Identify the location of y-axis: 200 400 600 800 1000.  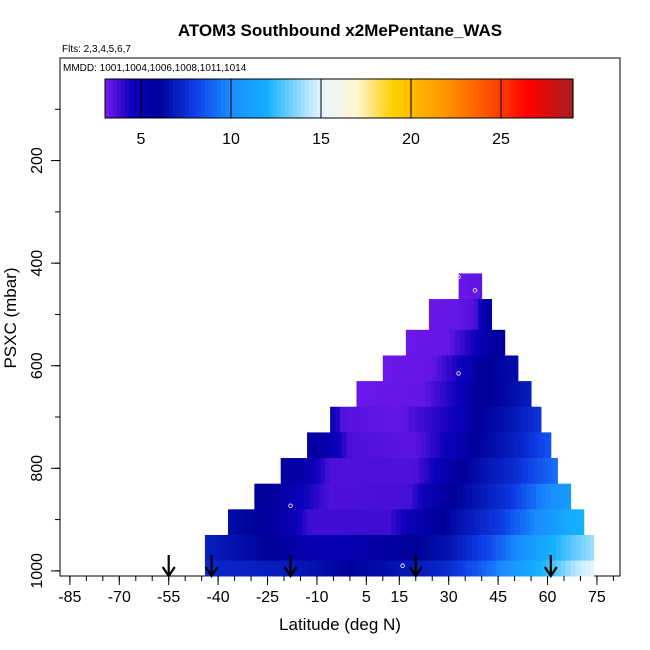
(44, 348).